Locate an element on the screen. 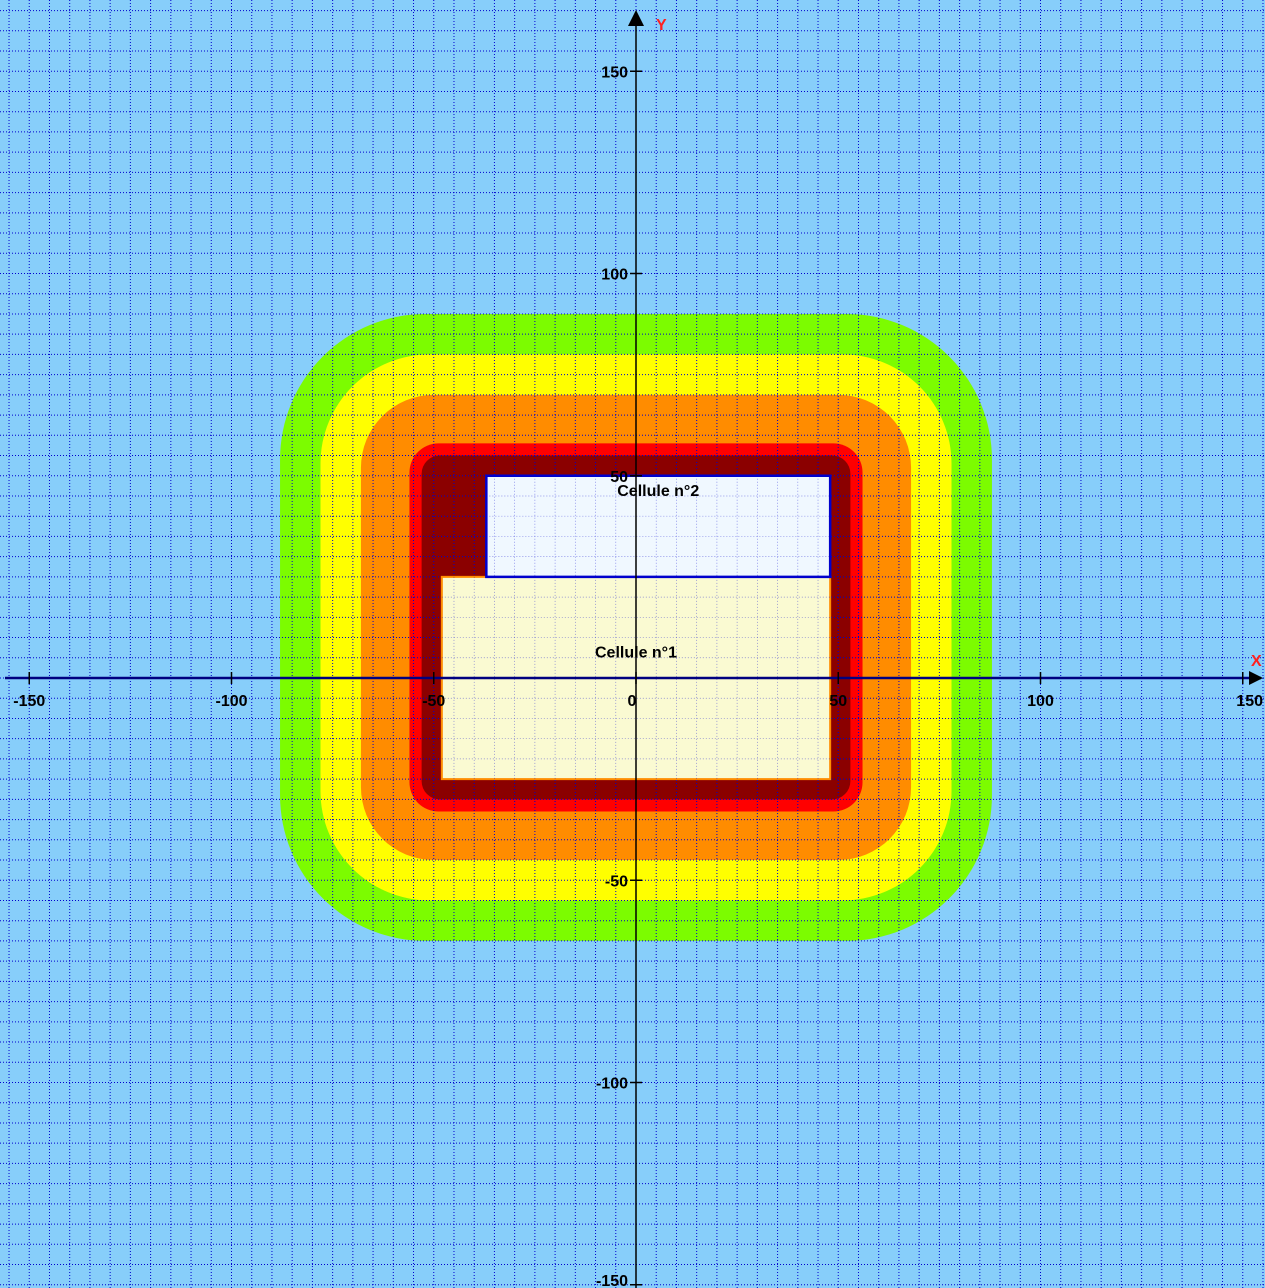 Image resolution: width=1265 pixels, height=1288 pixels. x-tick-label: 0 is located at coordinates (632, 701).